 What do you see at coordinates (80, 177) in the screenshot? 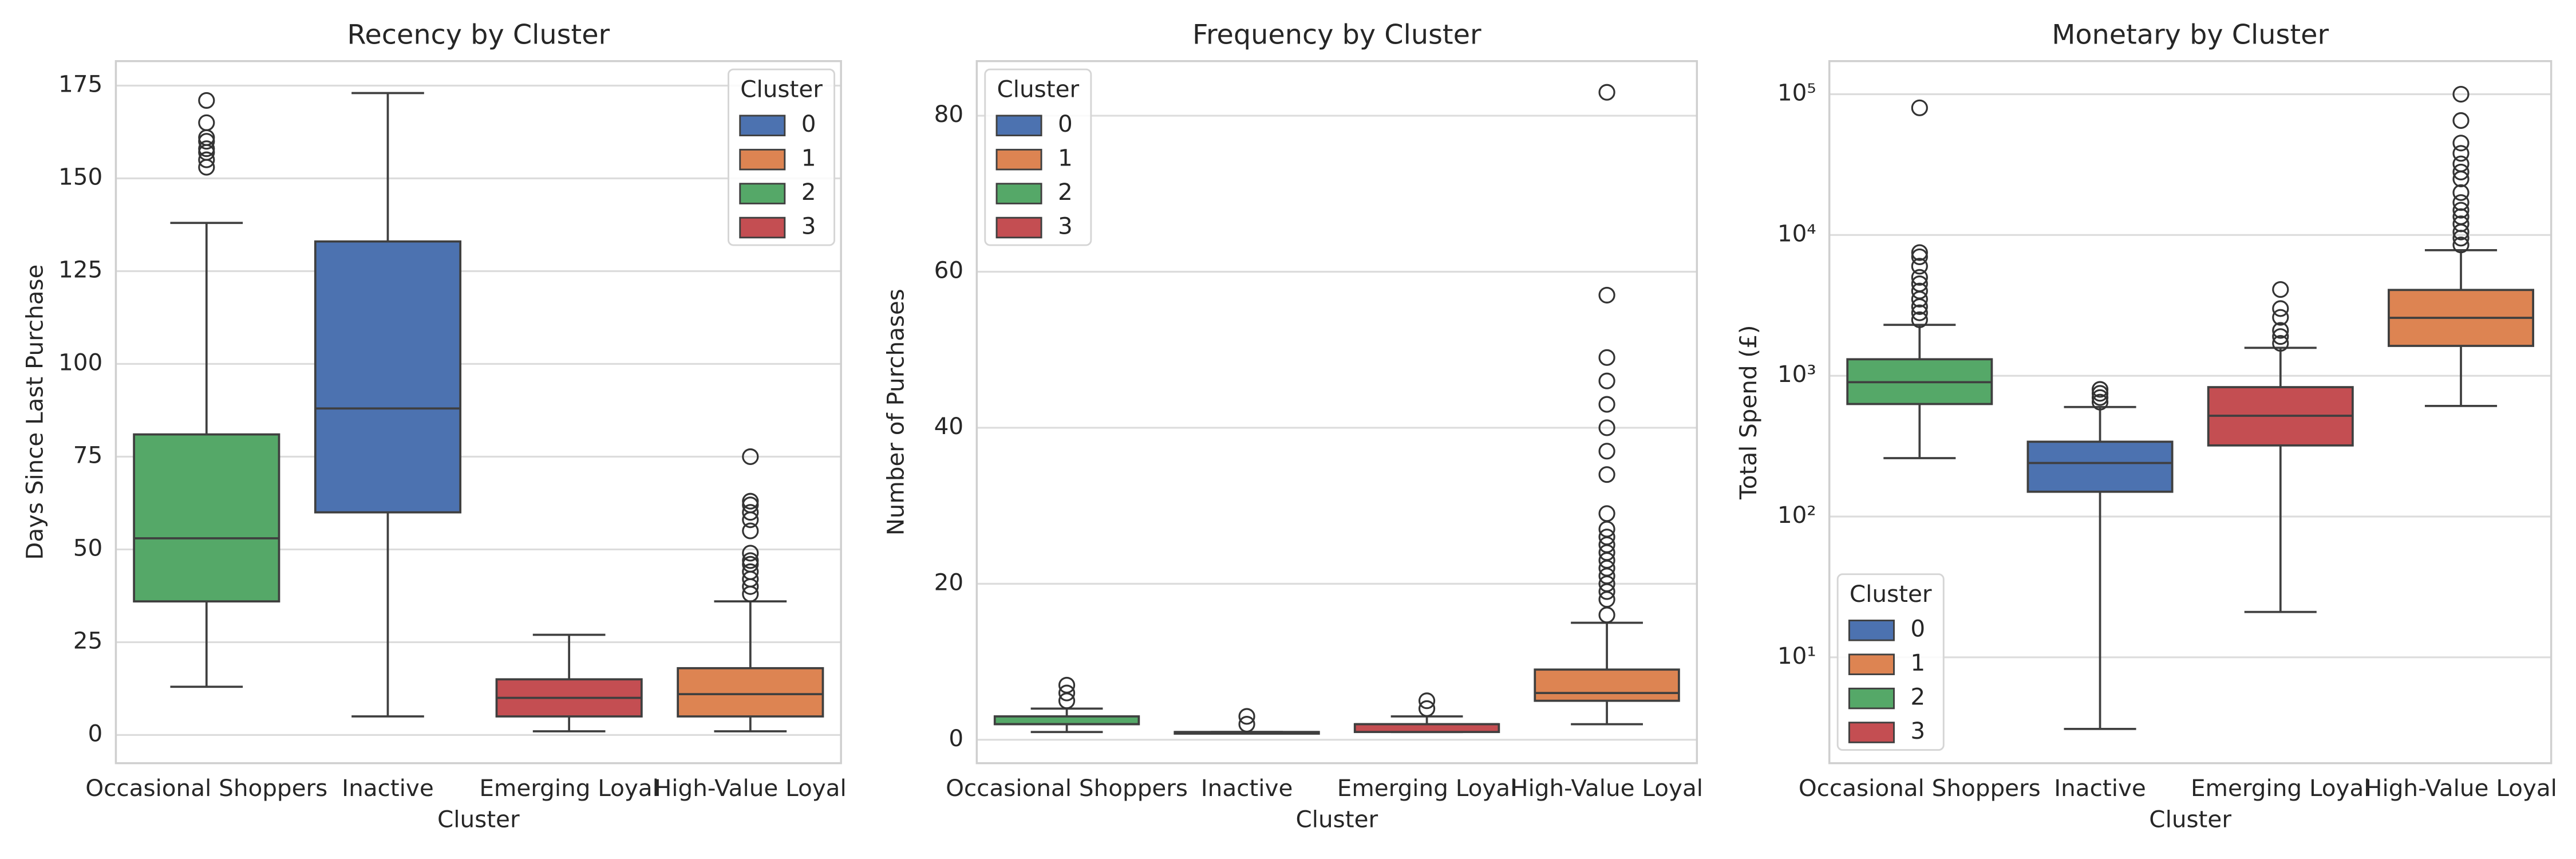
I see `y-tick-label: 150` at bounding box center [80, 177].